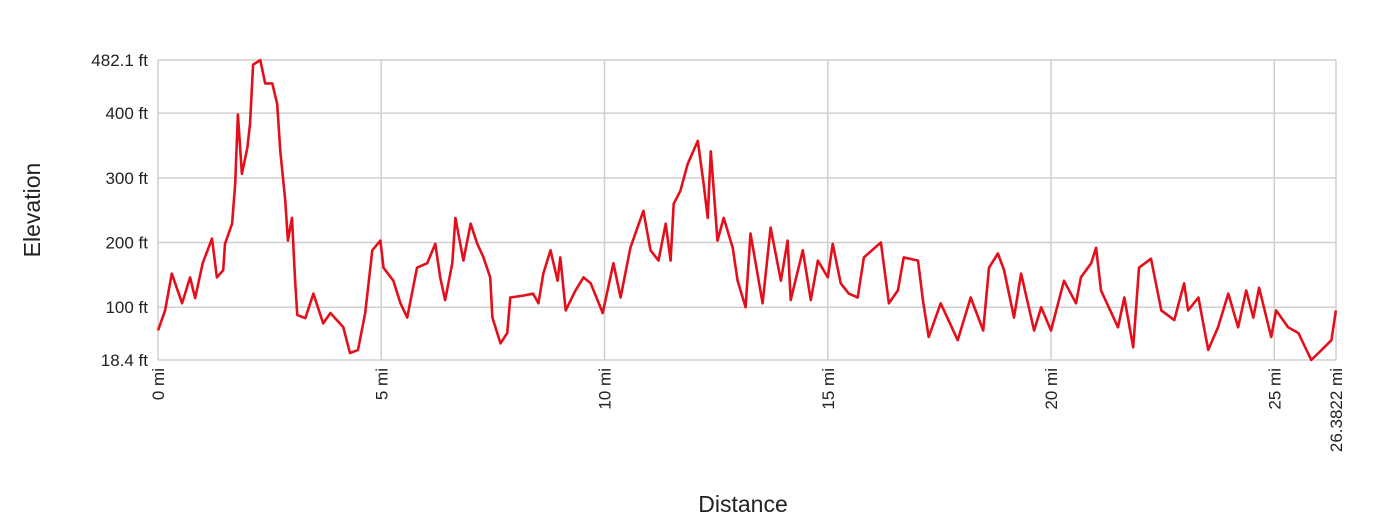 Image resolution: width=1392 pixels, height=520 pixels. Describe the element at coordinates (381, 384) in the screenshot. I see `x-tick-label: 5 mi` at that location.